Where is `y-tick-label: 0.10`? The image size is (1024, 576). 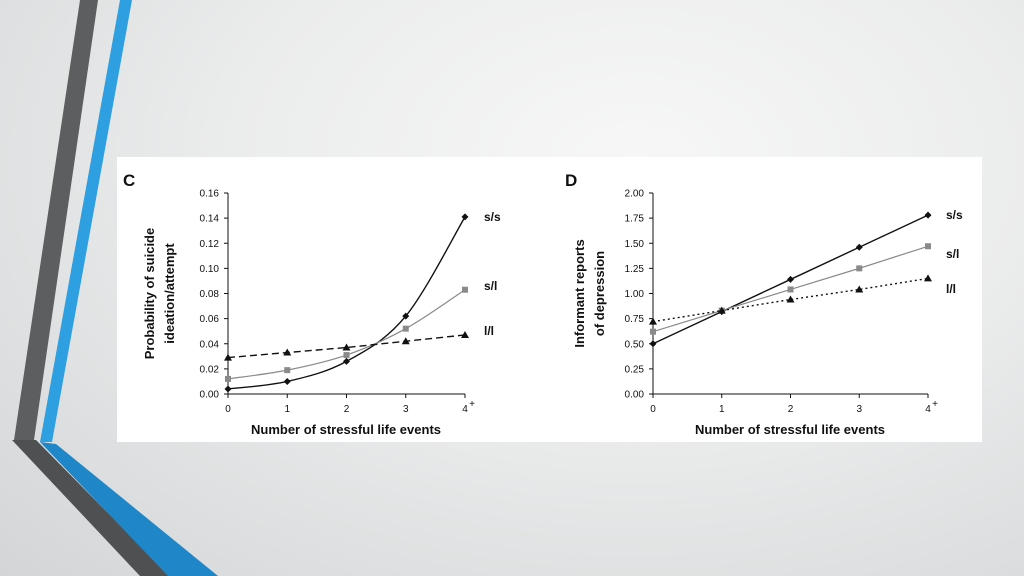
y-tick-label: 0.10 is located at coordinates (210, 269).